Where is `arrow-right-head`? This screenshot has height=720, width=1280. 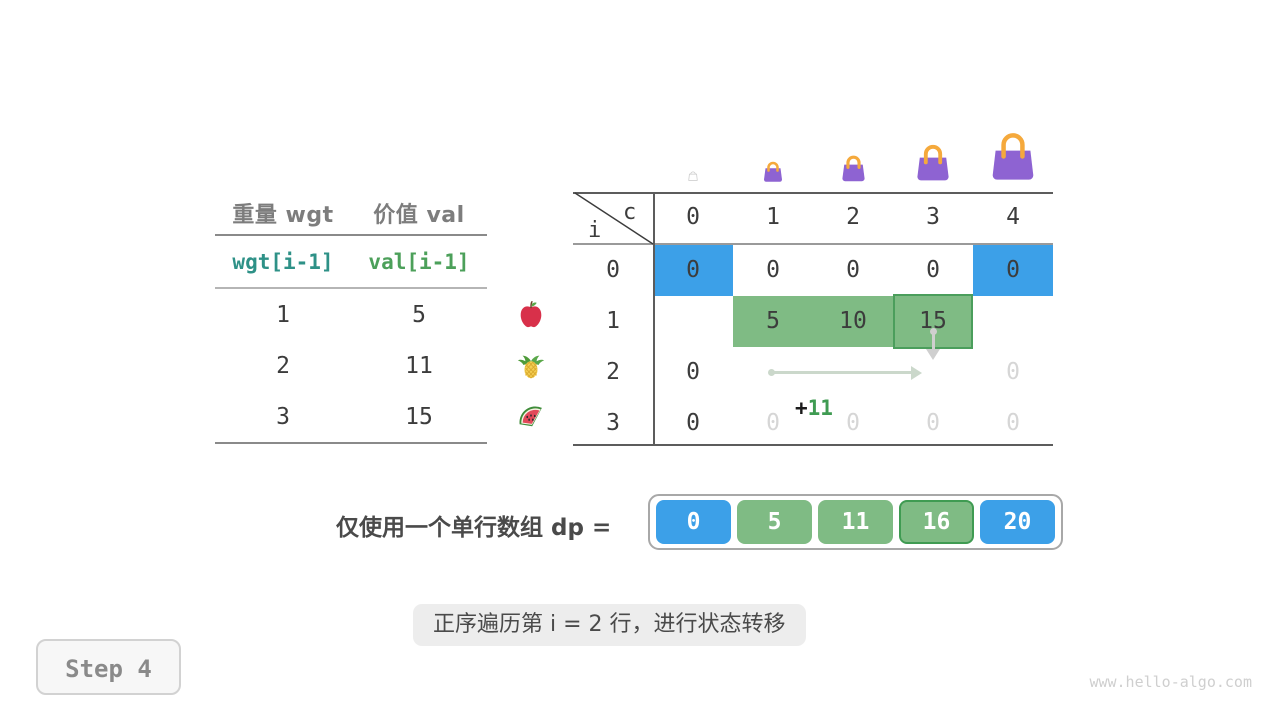
arrow-right-head is located at coordinates (916, 373).